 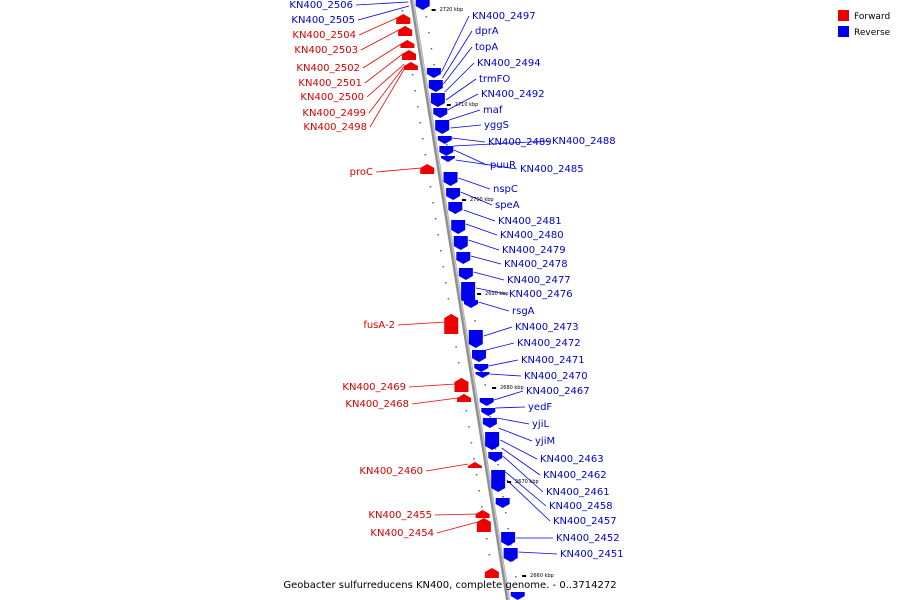 I want to click on scale-tick-label: 2680 kbp, so click(x=512, y=388).